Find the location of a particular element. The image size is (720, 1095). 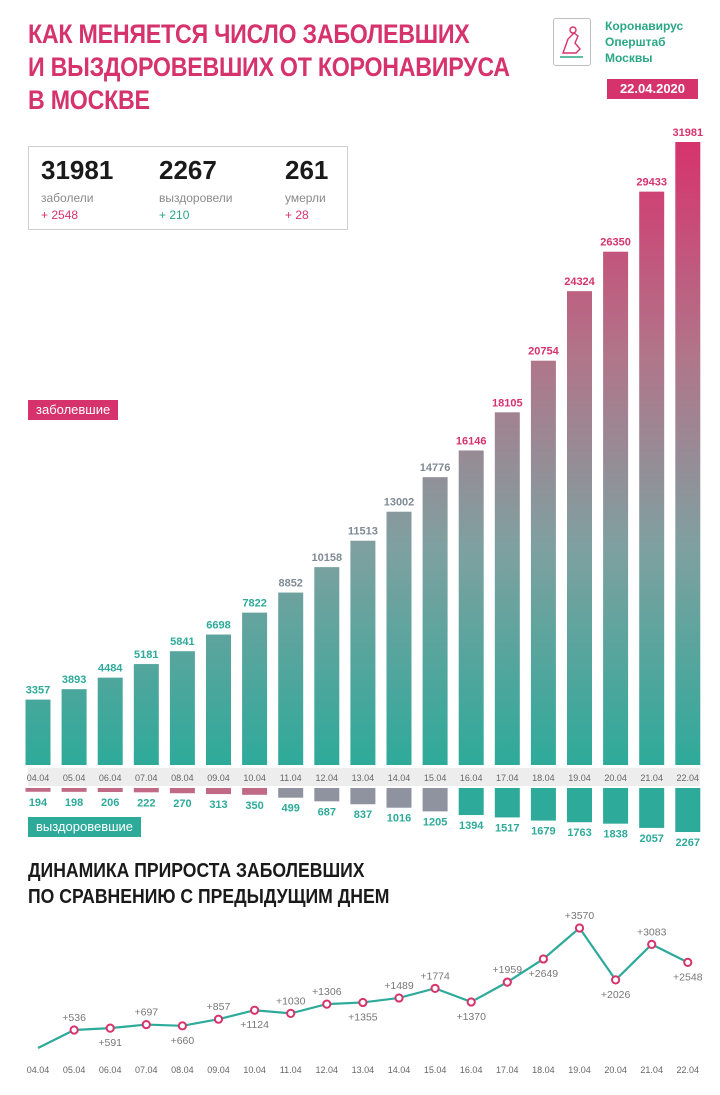

cases-bar-label: 14776 is located at coordinates (435, 468).